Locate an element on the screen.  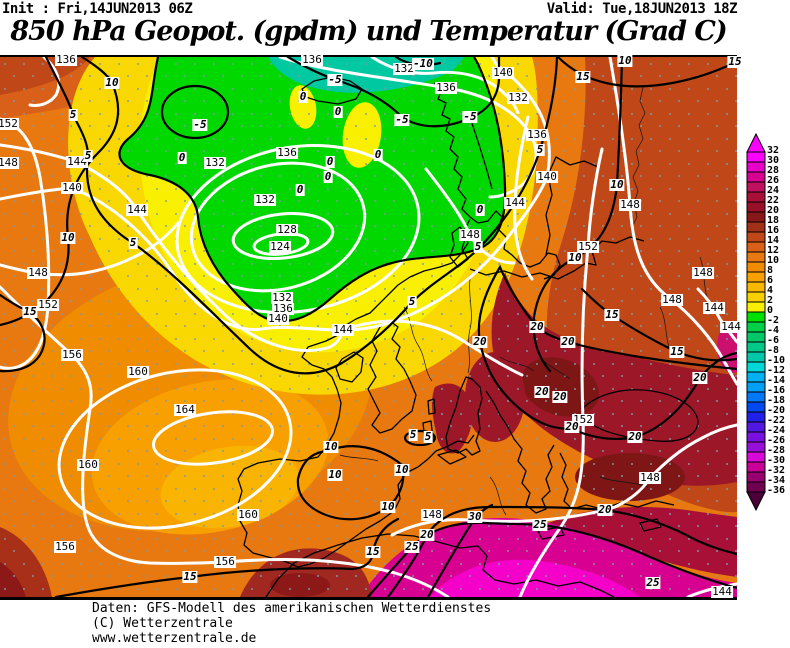
scale-tick-label: 26 is located at coordinates (773, 180).